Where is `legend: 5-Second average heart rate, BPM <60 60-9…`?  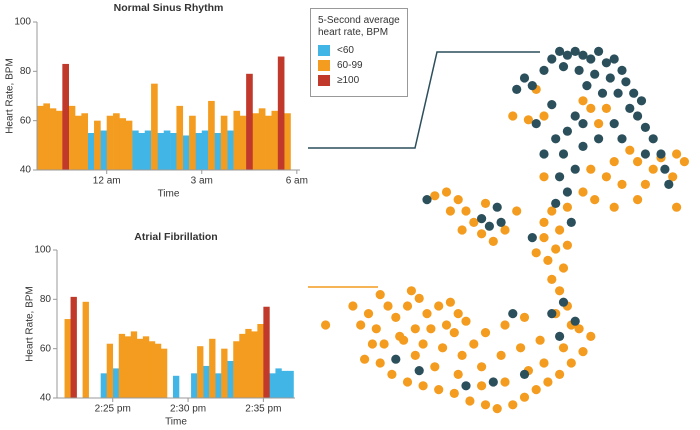 legend: 5-Second average heart rate, BPM <60 60-9… is located at coordinates (359, 52).